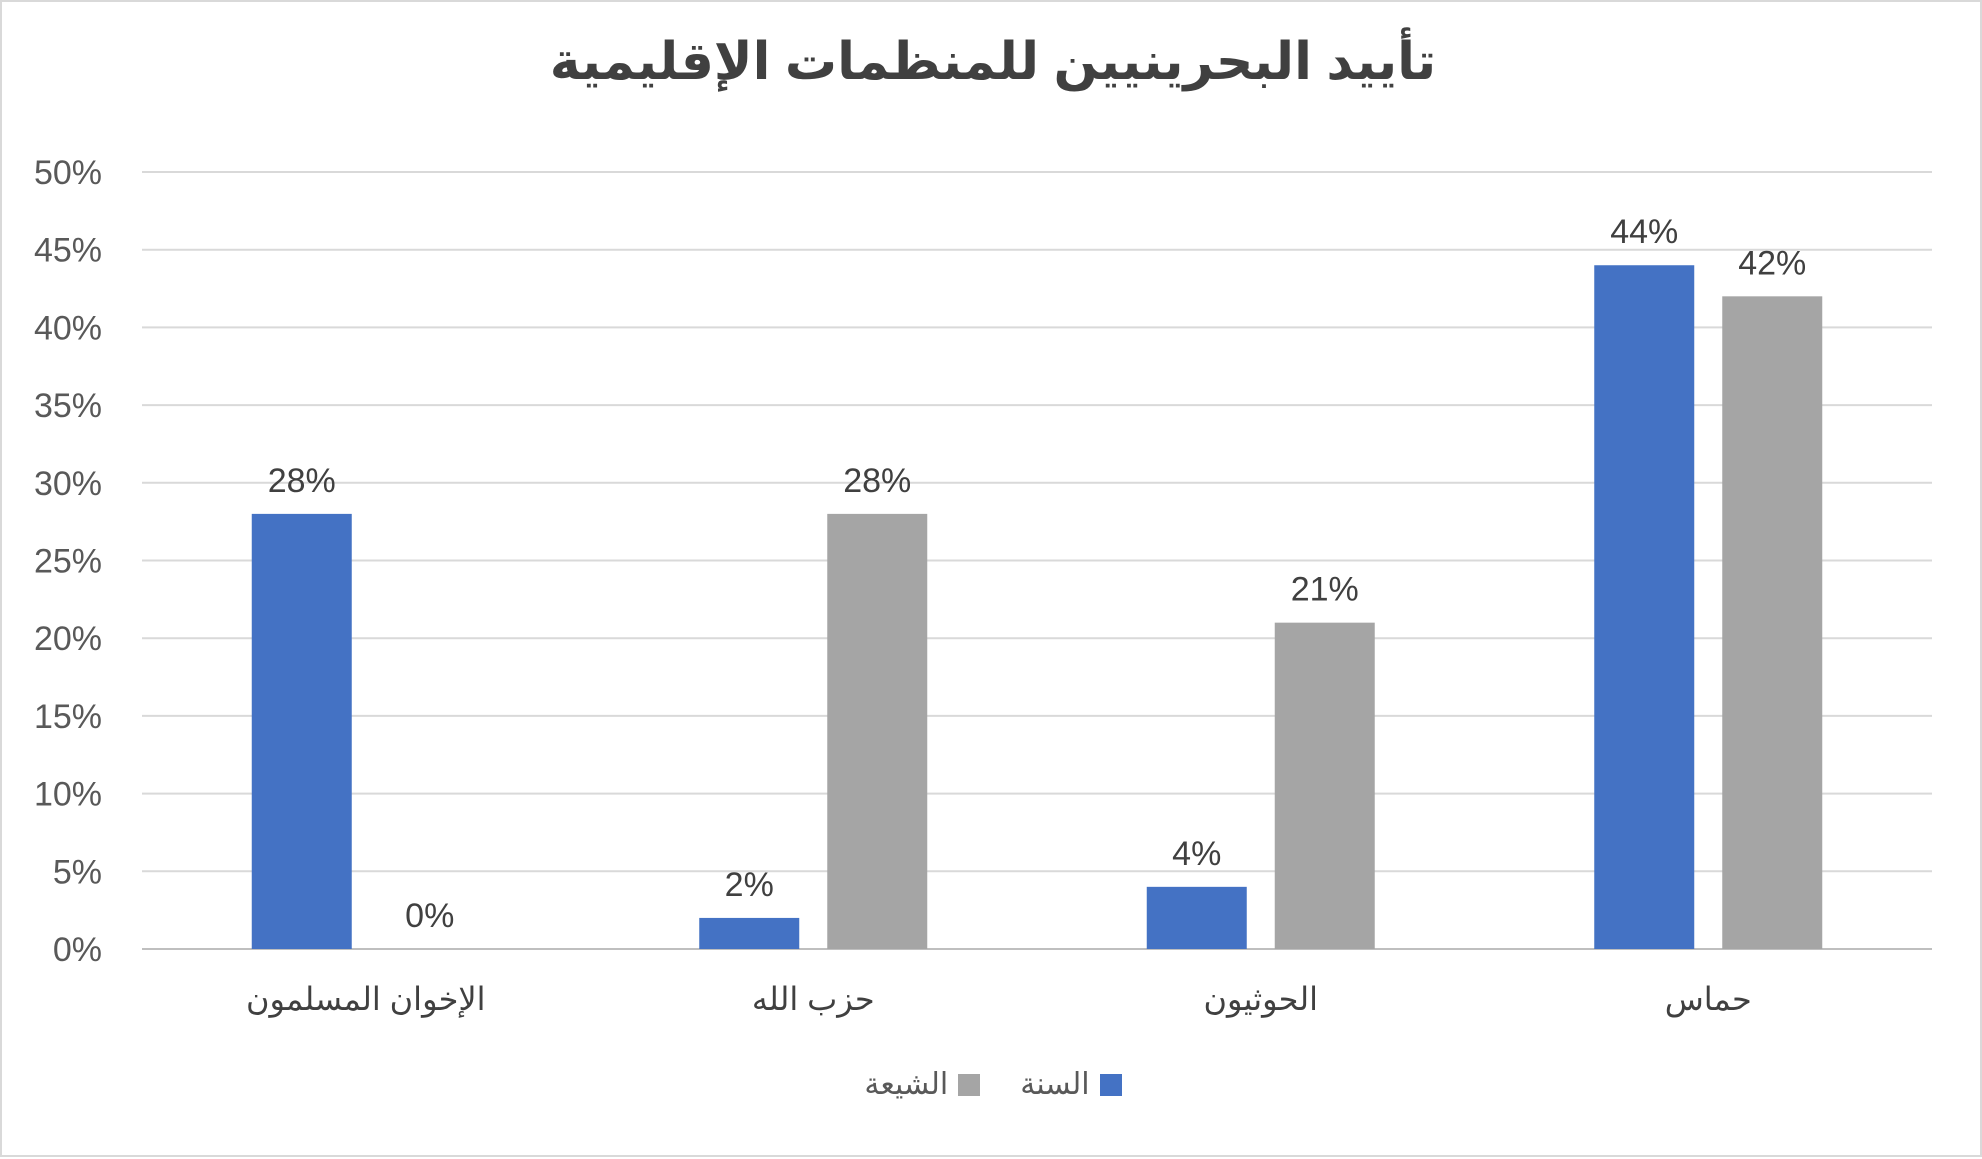 The width and height of the screenshot is (1982, 1159). Describe the element at coordinates (1196, 854) in the screenshot. I see `data-label: 4%` at that location.